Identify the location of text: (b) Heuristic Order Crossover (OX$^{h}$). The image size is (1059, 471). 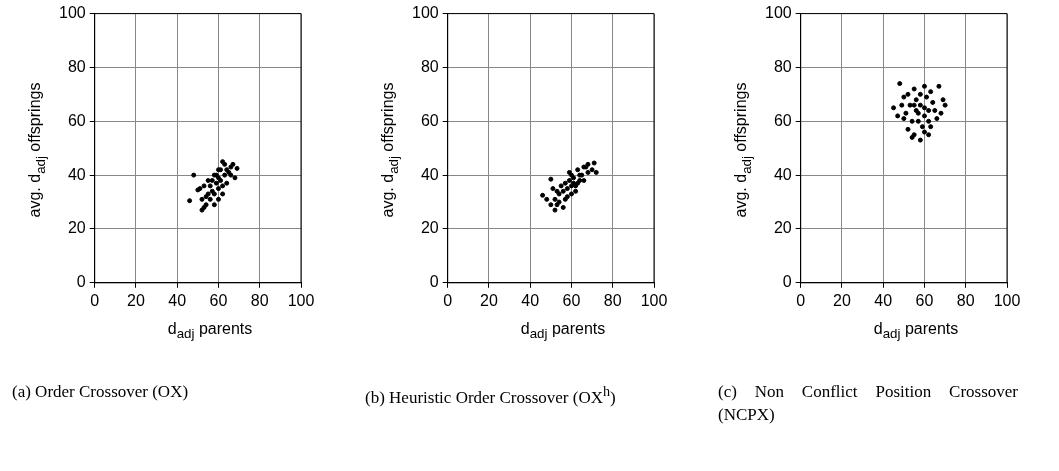
(491, 395).